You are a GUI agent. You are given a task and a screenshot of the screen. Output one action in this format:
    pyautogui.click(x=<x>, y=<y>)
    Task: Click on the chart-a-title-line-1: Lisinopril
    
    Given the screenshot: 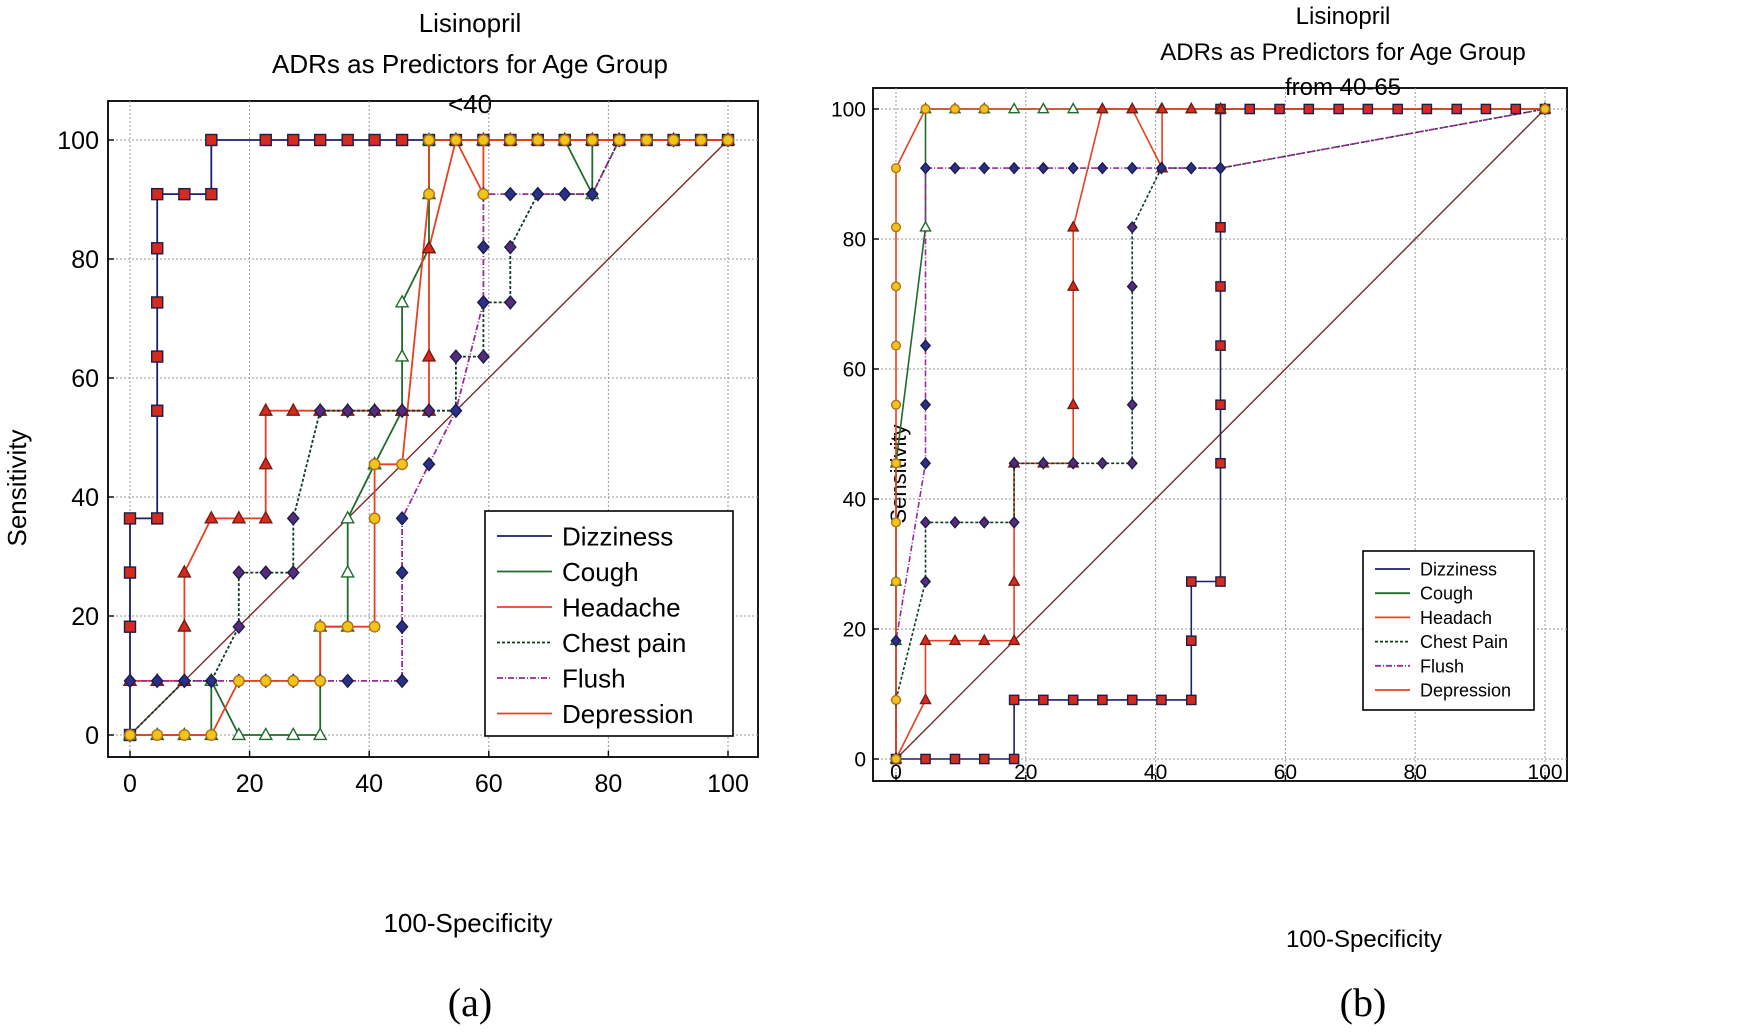 What is the action you would take?
    pyautogui.click(x=470, y=23)
    